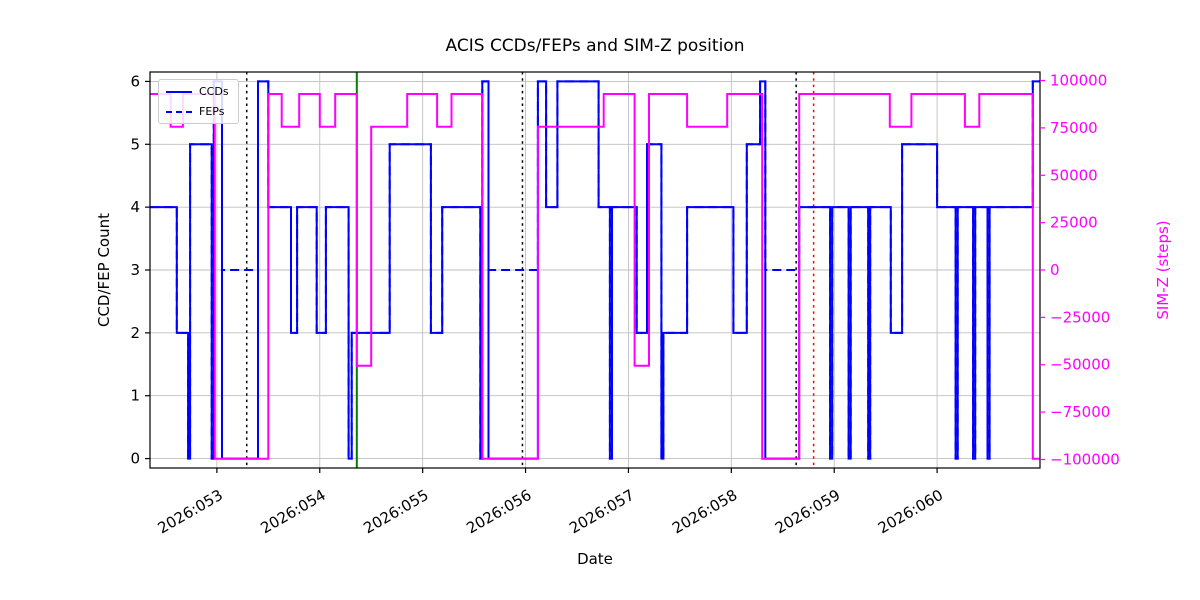 This screenshot has width=1200, height=600. Describe the element at coordinates (1074, 223) in the screenshot. I see `y-right-tick-label: 25000` at that location.